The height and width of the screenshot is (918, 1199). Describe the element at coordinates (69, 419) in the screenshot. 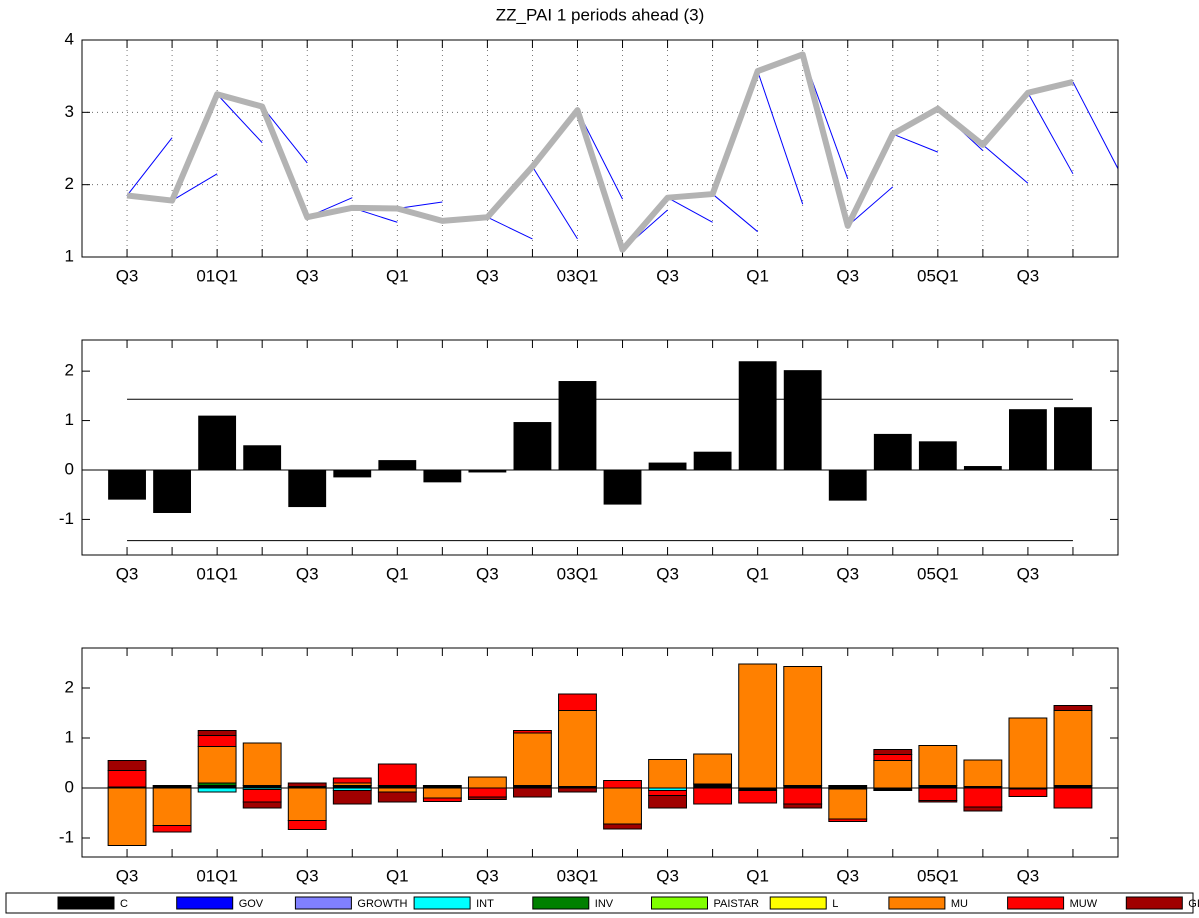

I see `y-tick-label: 1` at that location.